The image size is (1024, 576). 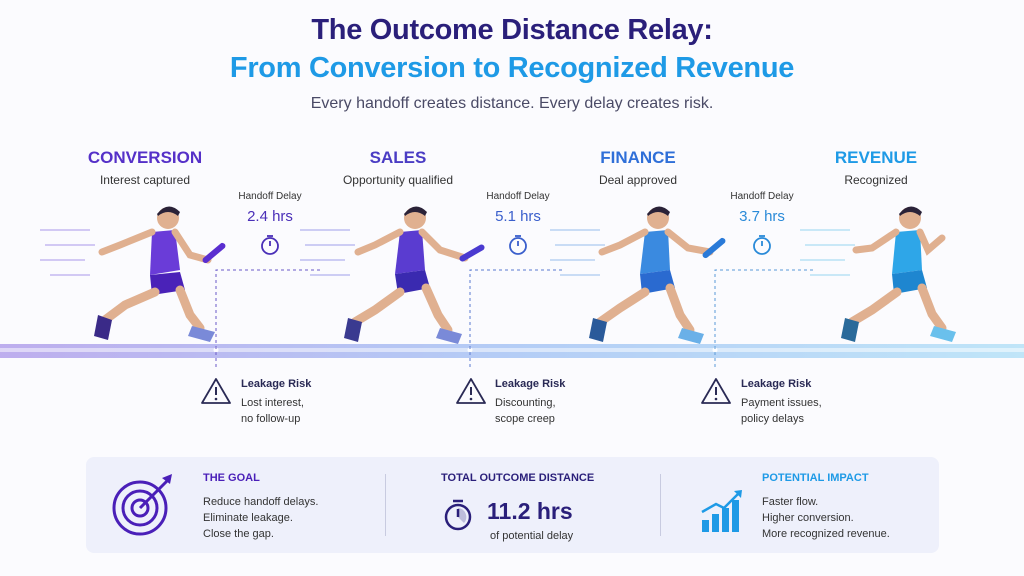 I want to click on page-title-line-2: From Conversion to Recognized Revenue, so click(x=512, y=68).